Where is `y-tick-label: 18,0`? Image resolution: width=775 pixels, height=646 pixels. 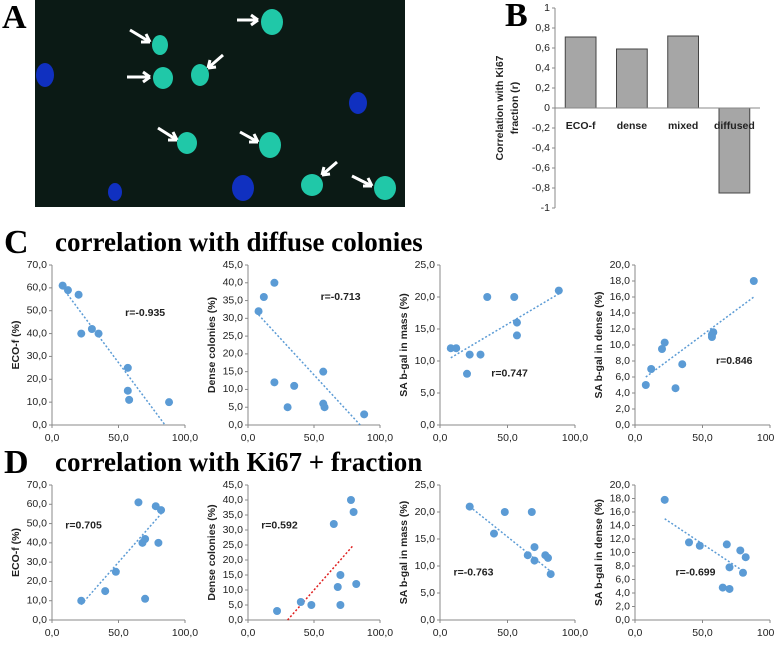 y-tick-label: 18,0 is located at coordinates (620, 281).